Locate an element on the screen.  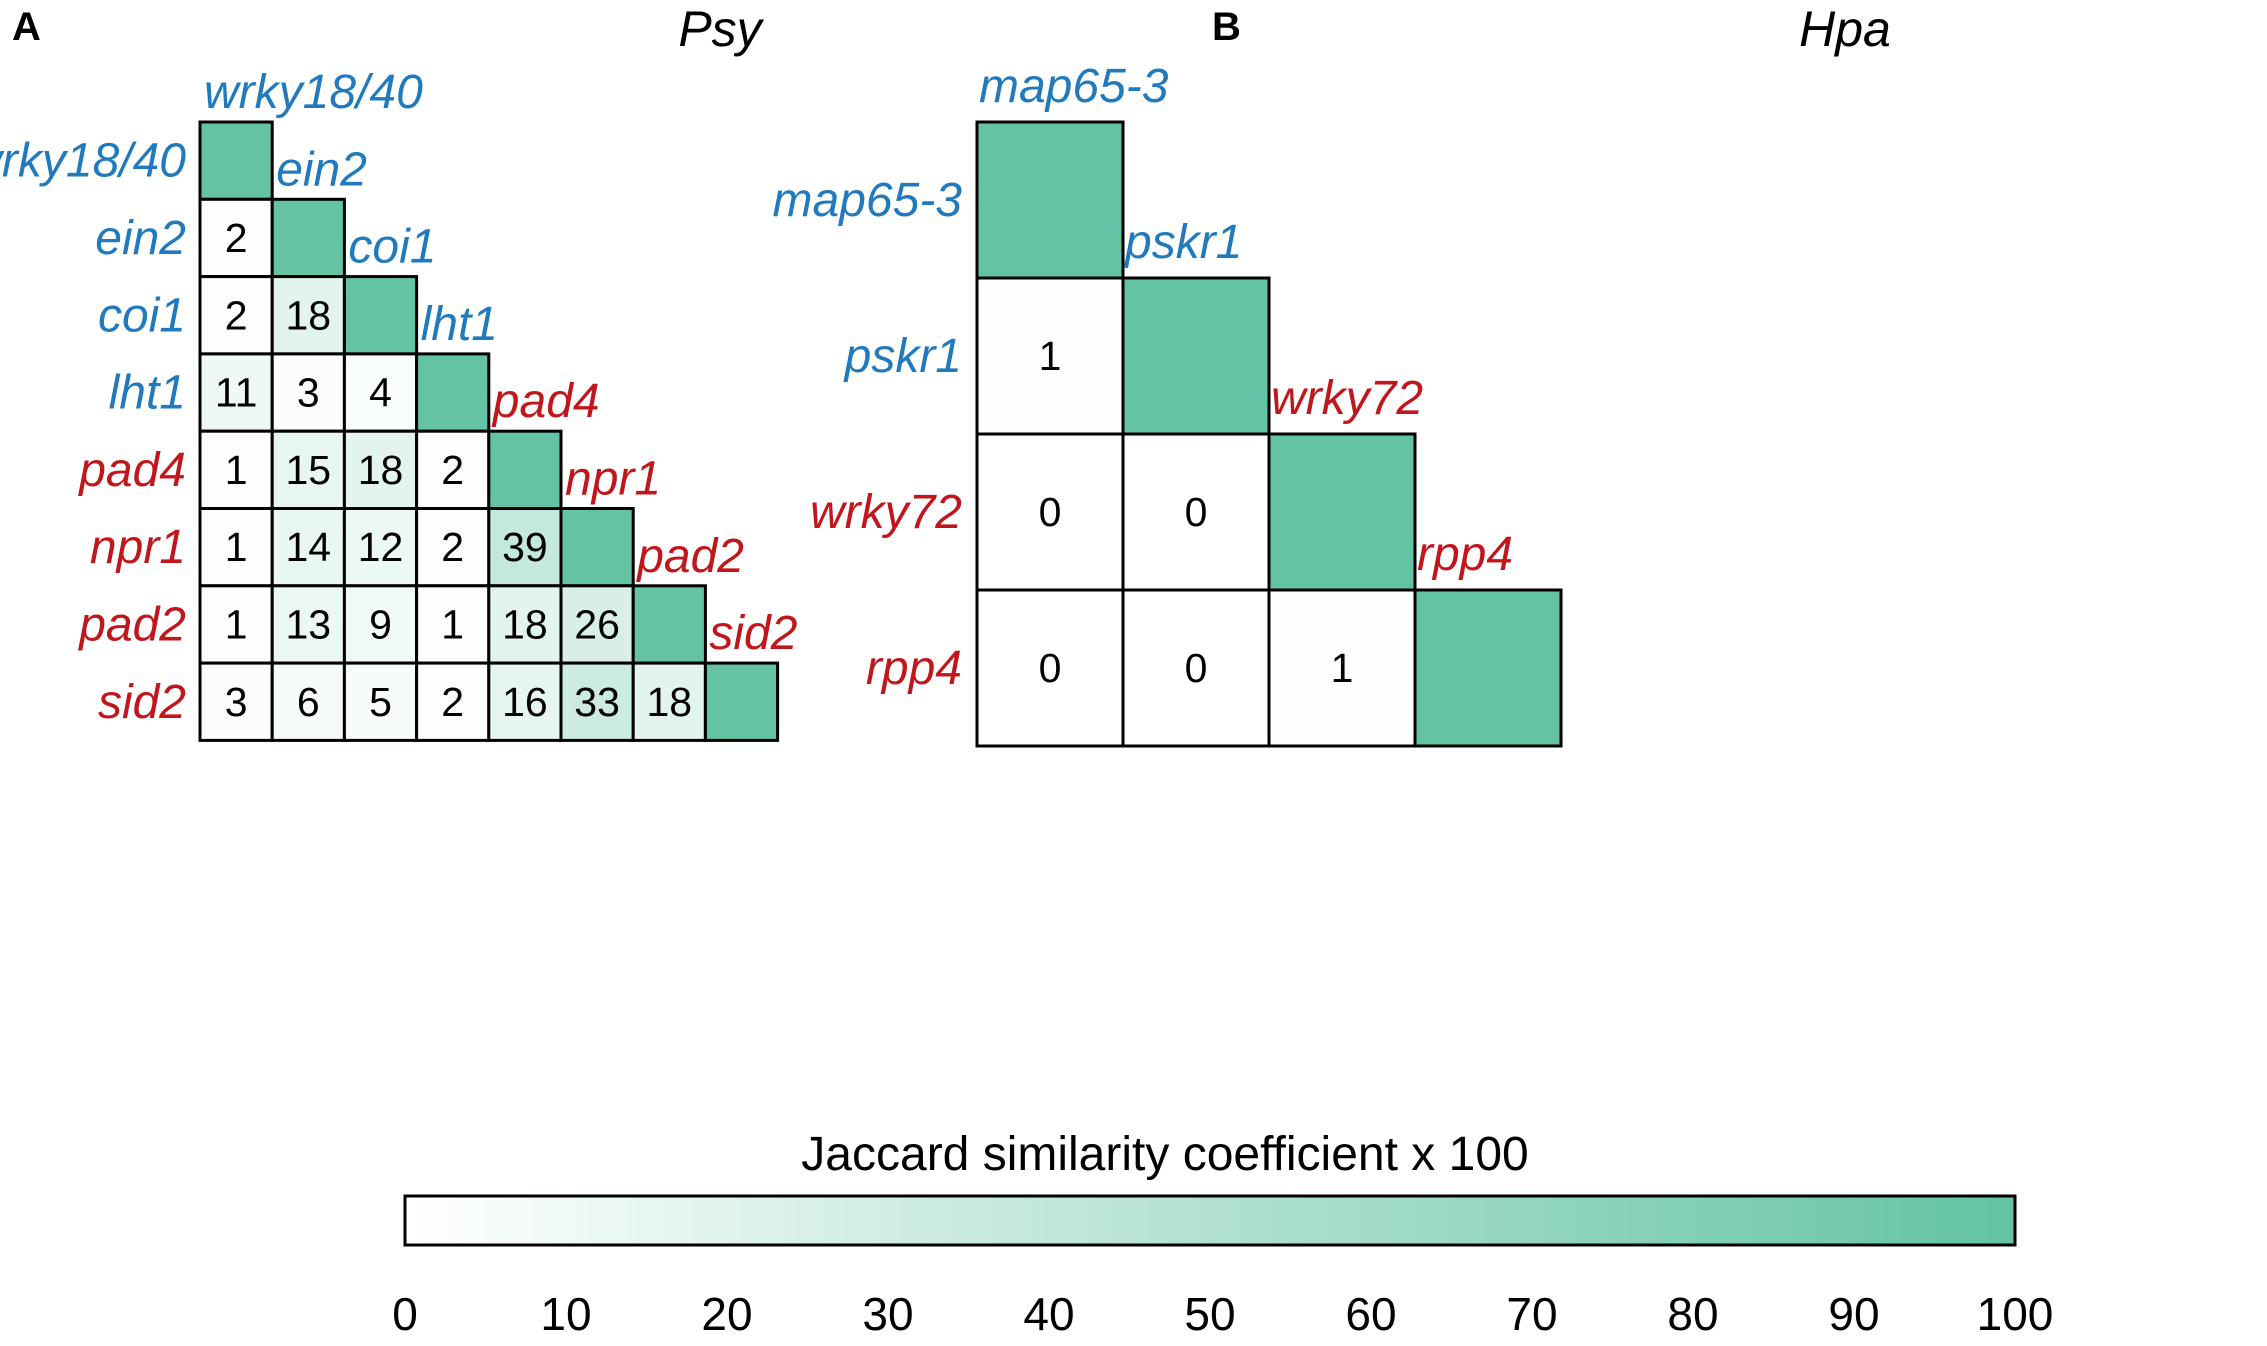
a-cell-label-5-2: 12 is located at coordinates (381, 547).